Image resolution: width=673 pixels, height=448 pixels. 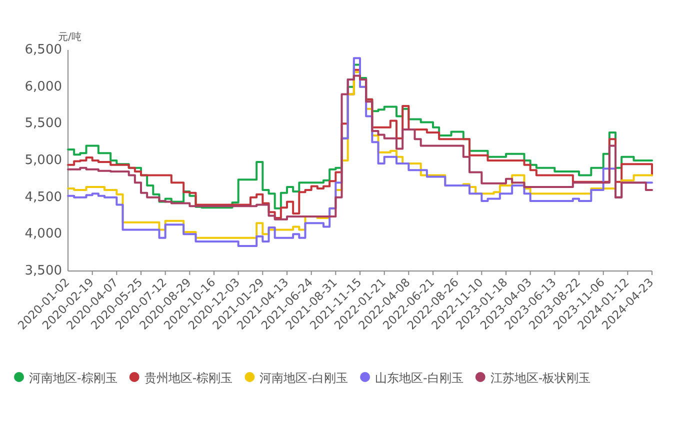 What do you see at coordinates (73, 378) in the screenshot?
I see `legend-label: 河南地区-棕刚玉` at bounding box center [73, 378].